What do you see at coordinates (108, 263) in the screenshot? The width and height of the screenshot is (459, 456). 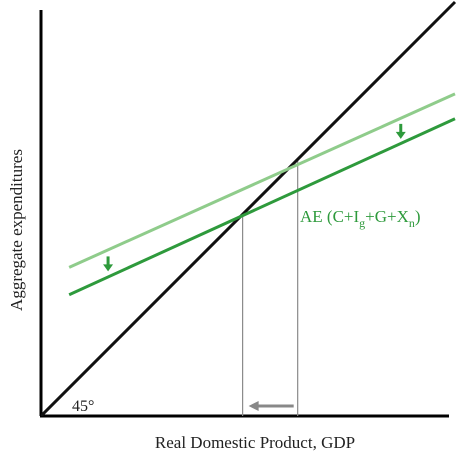 I see `downward-shift-arrow-left` at bounding box center [108, 263].